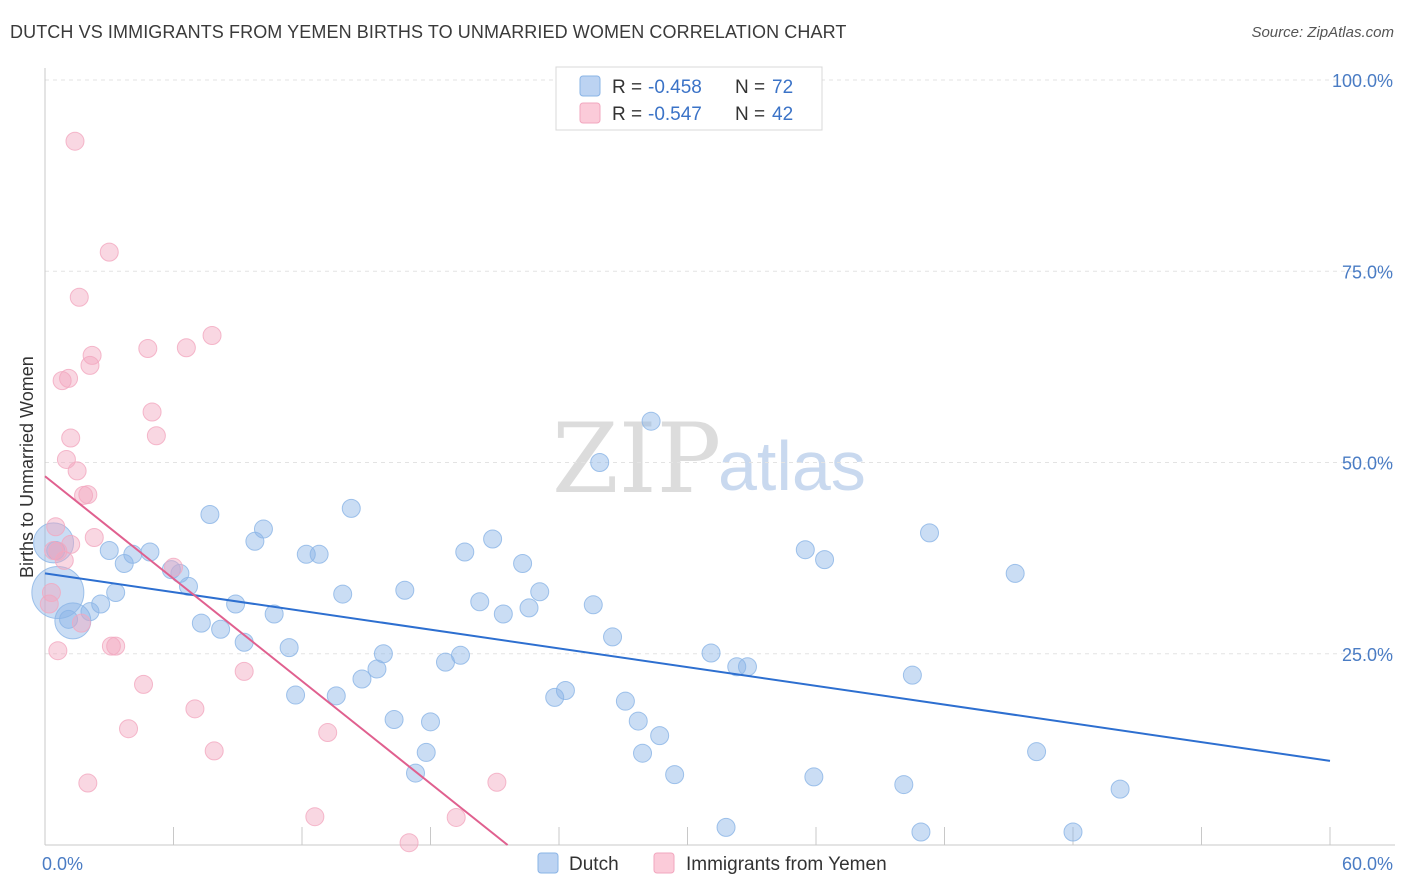 The width and height of the screenshot is (1406, 892). Describe the element at coordinates (712, 863) in the screenshot. I see `bottom-legend: Dutch Immigrants from Yemen` at that location.